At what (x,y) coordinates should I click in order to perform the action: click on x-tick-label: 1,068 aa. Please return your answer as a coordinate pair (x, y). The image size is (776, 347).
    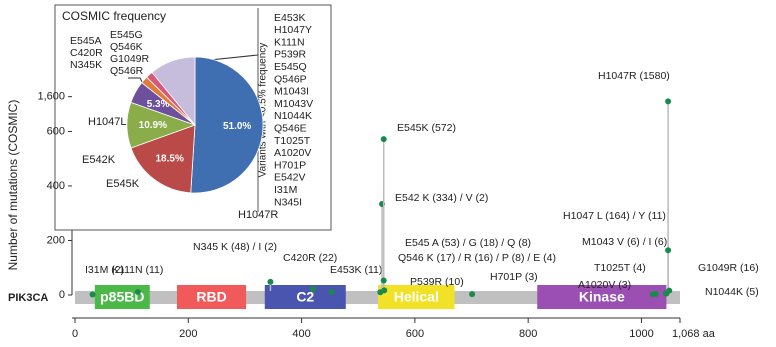
    Looking at the image, I should click on (694, 334).